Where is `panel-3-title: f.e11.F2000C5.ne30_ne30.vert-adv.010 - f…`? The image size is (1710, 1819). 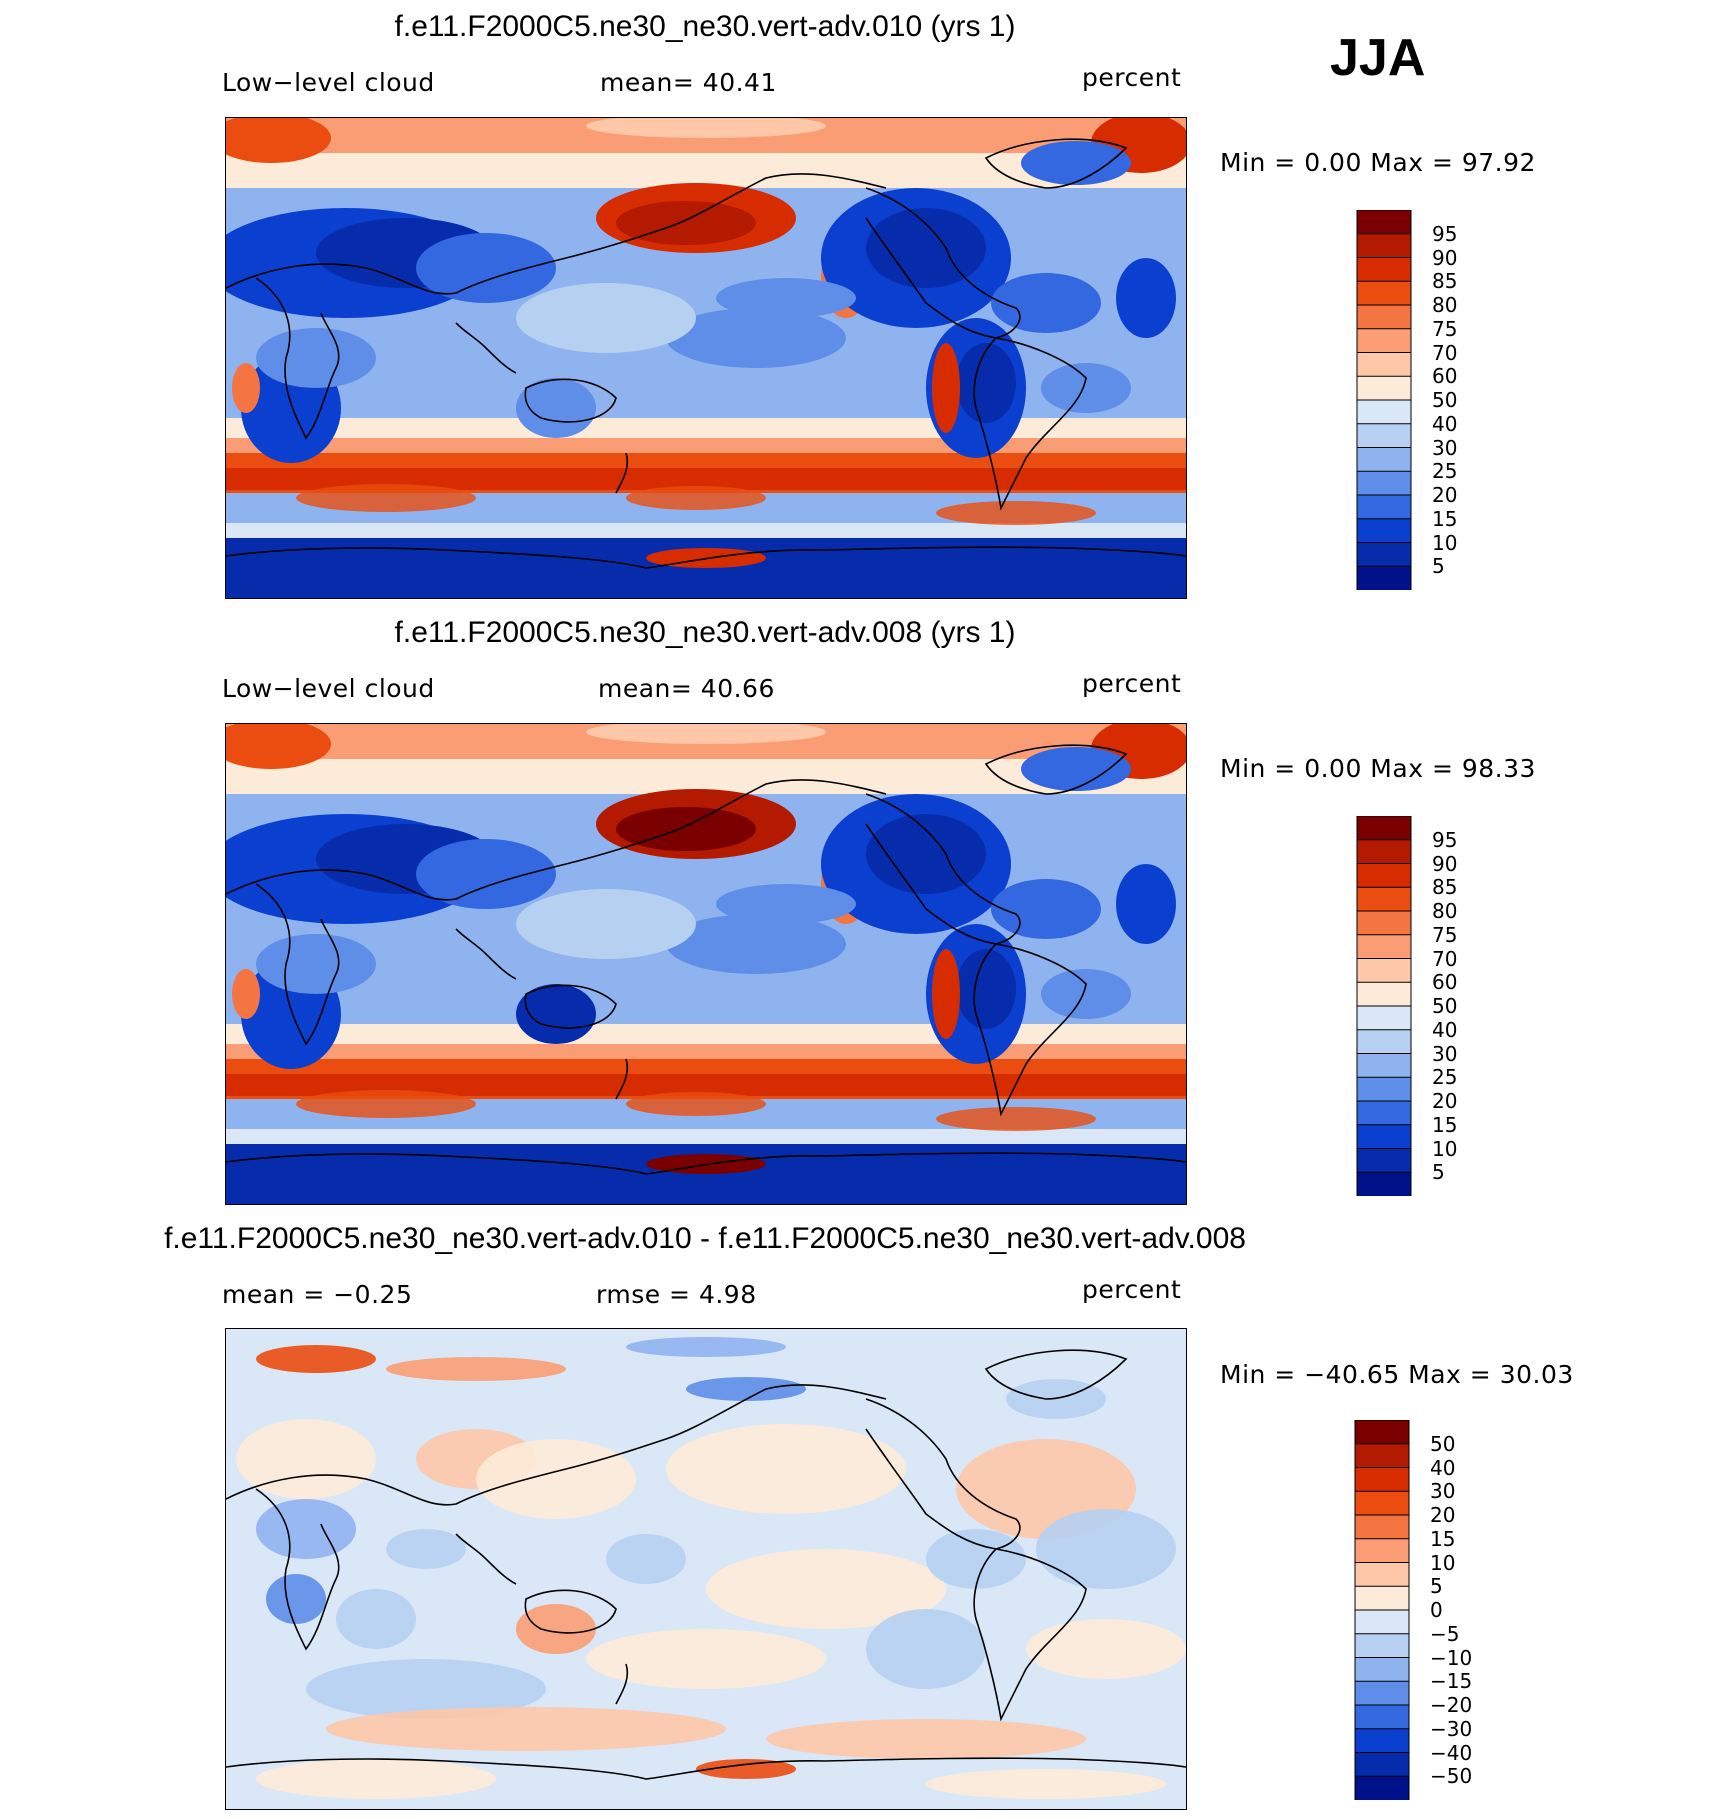
panel-3-title: f.e11.F2000C5.ne30_ne30.vert-adv.010 - f… is located at coordinates (705, 1238).